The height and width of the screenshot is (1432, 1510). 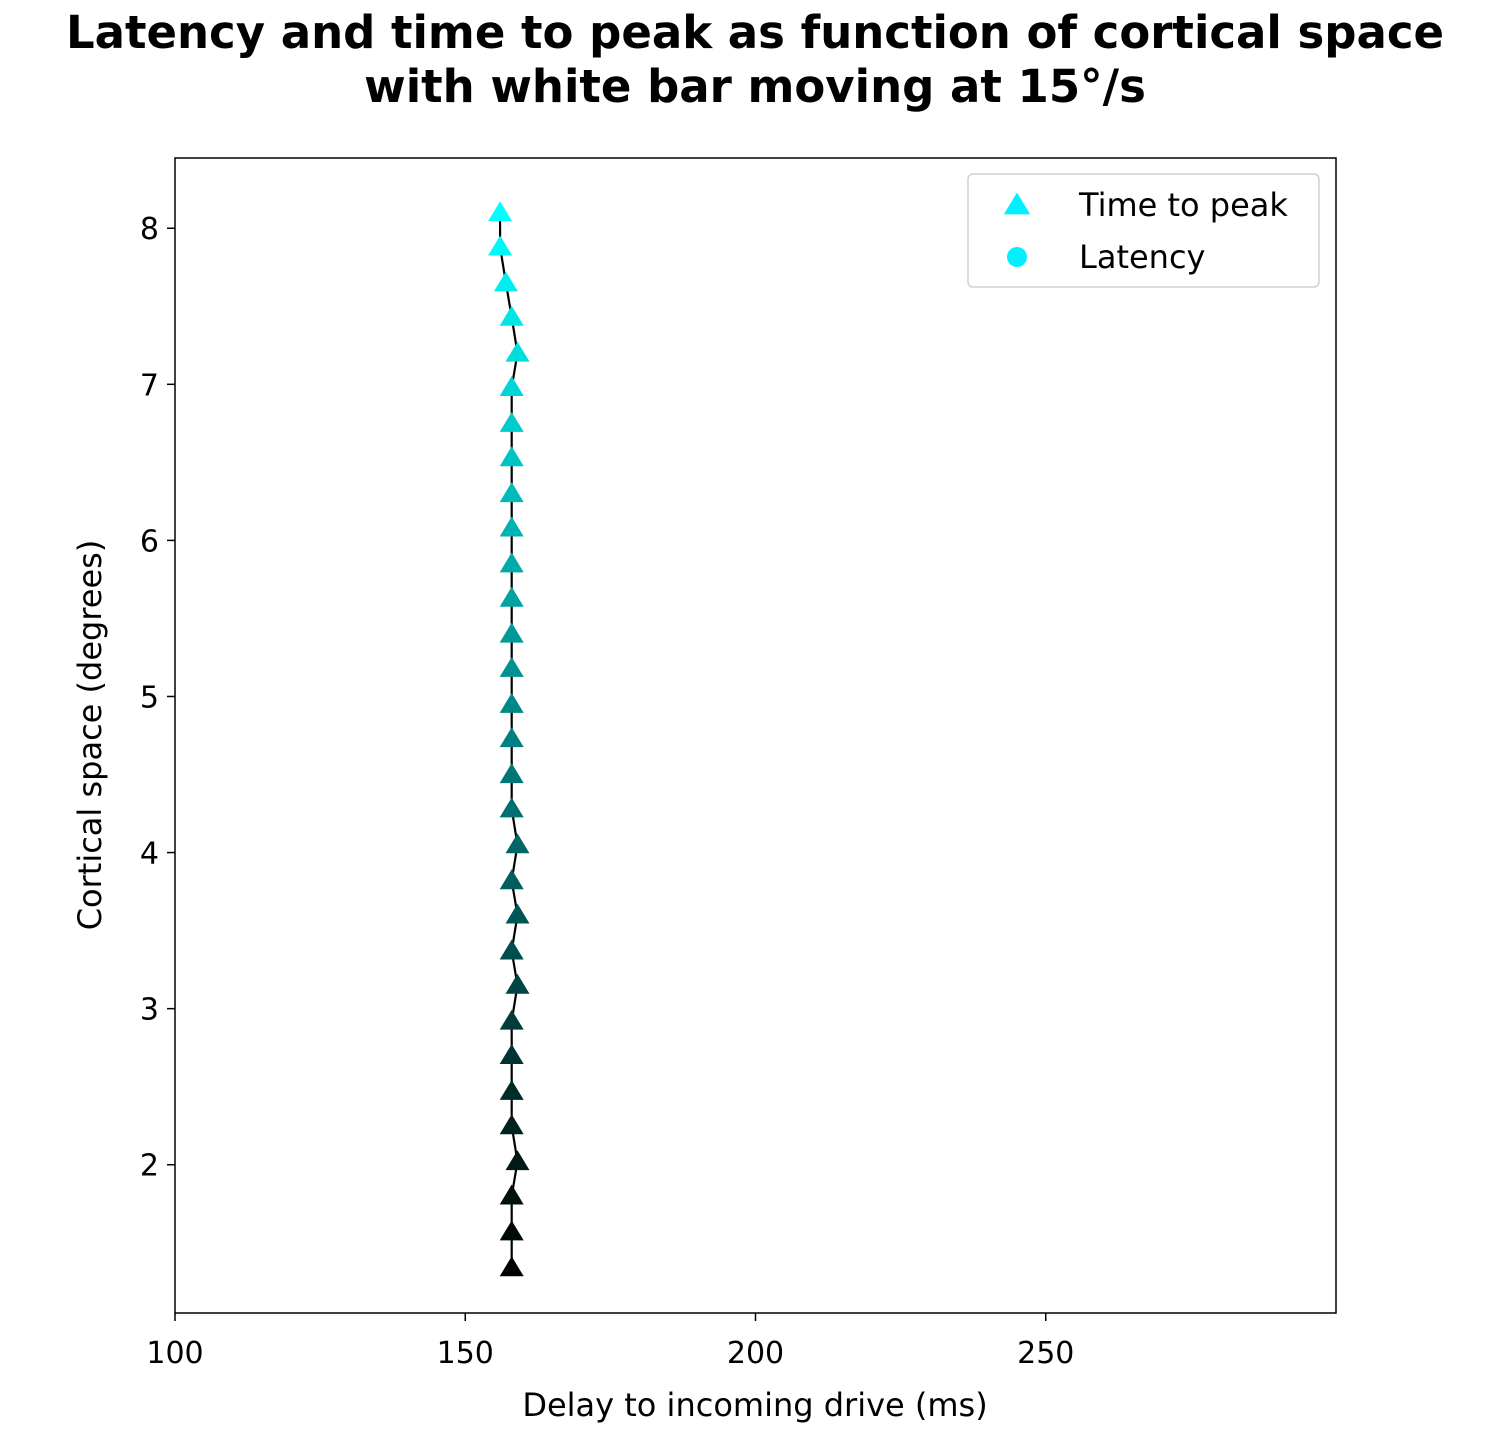 I want to click on legend-marker-circle, so click(x=1017, y=257).